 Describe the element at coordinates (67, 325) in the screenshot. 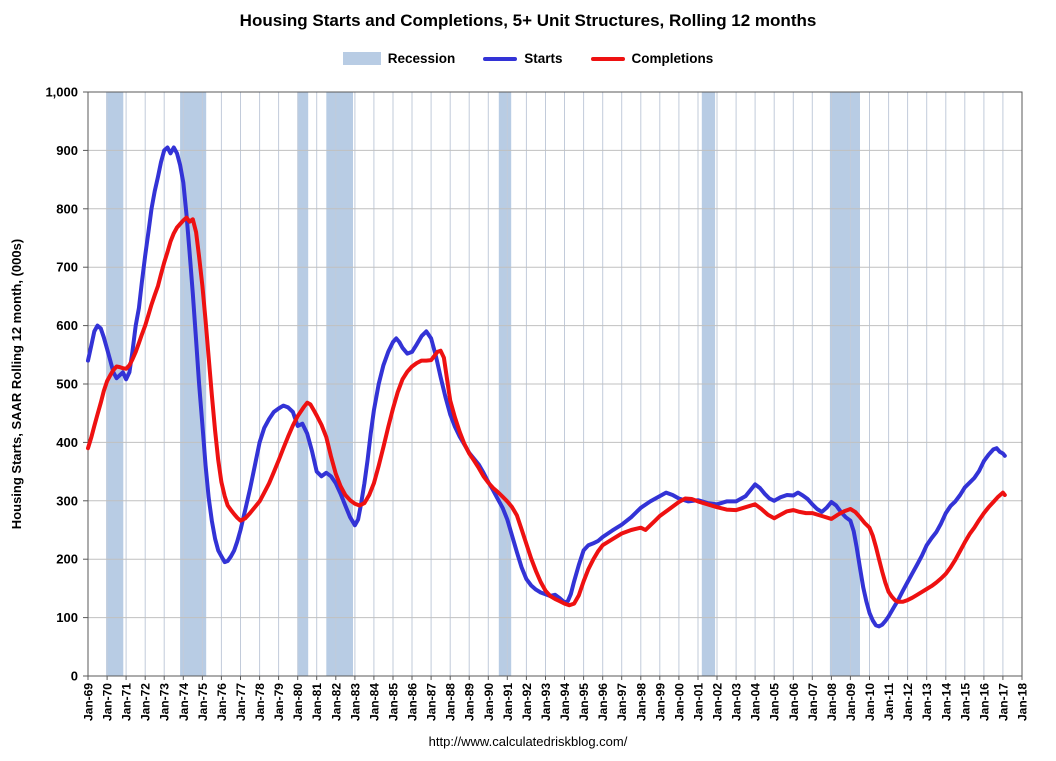

I see `y-tick-label: 600` at that location.